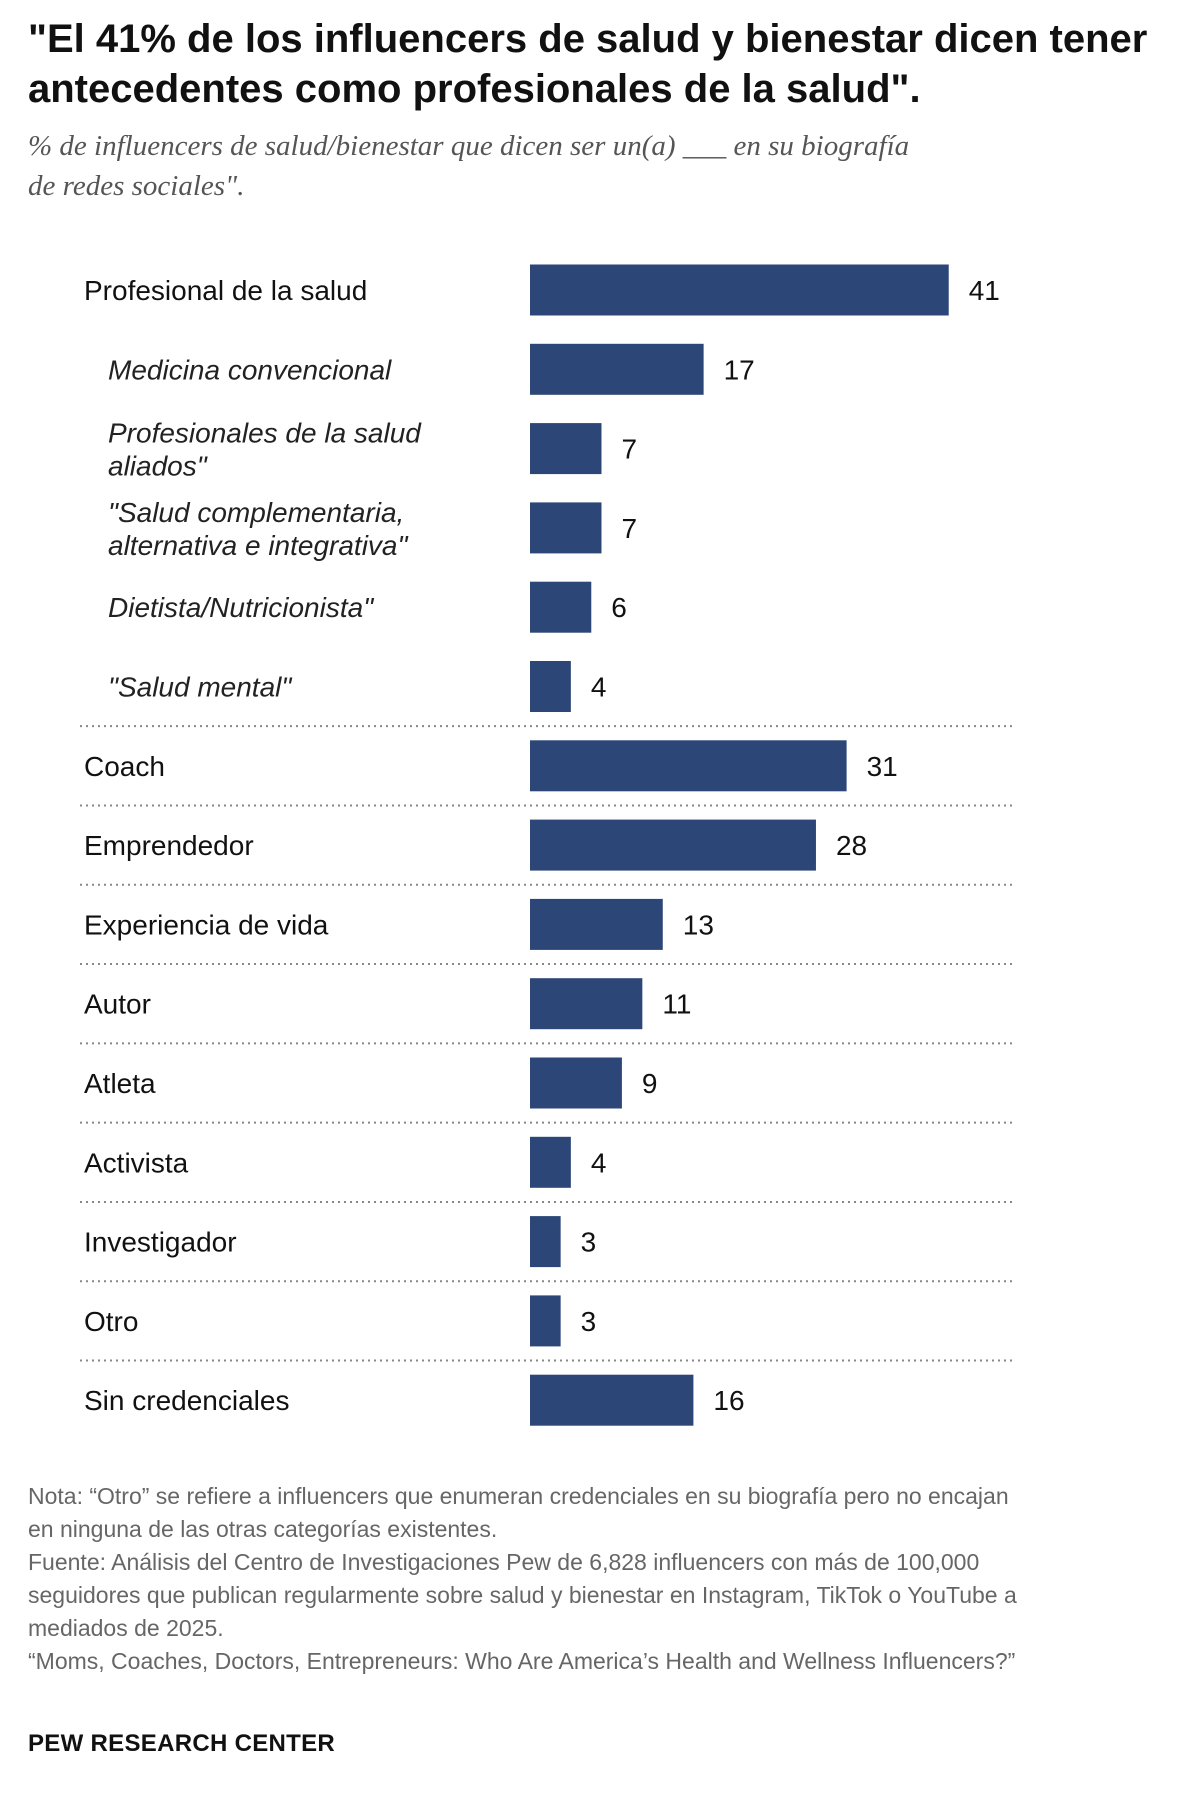 Image resolution: width=1200 pixels, height=1800 pixels. I want to click on value-label: 17, so click(739, 369).